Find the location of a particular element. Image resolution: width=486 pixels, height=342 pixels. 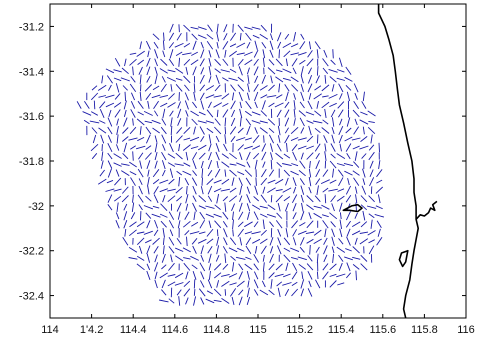

bay-outline is located at coordinates (403, 258).